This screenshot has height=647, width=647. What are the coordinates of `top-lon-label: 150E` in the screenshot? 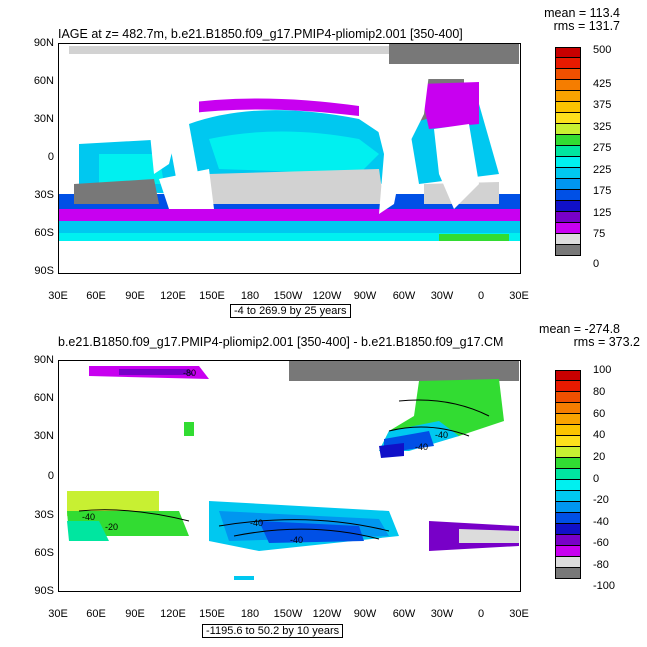 It's located at (212, 296).